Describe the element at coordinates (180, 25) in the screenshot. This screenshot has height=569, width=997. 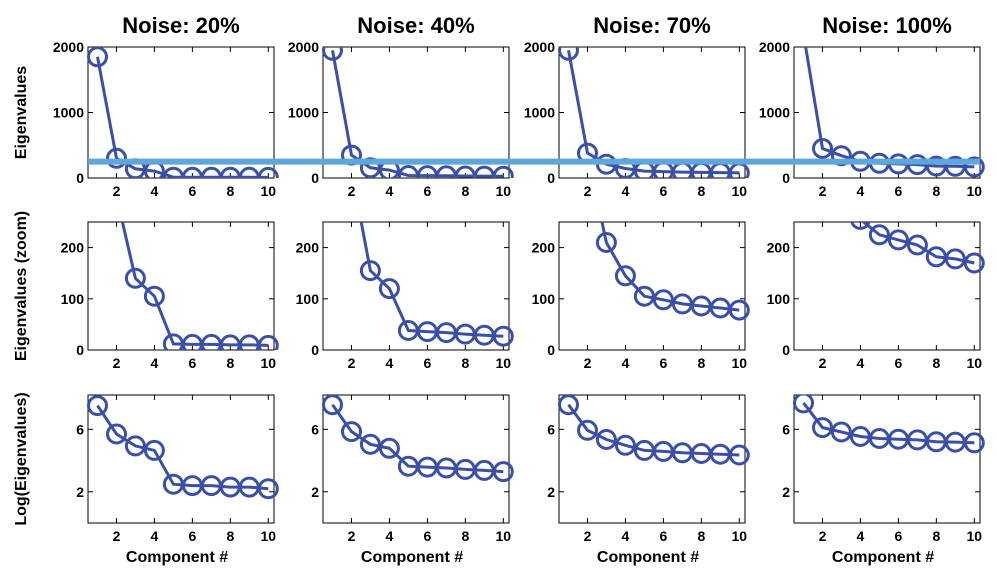
I see `column-title: Noise: 20%` at that location.